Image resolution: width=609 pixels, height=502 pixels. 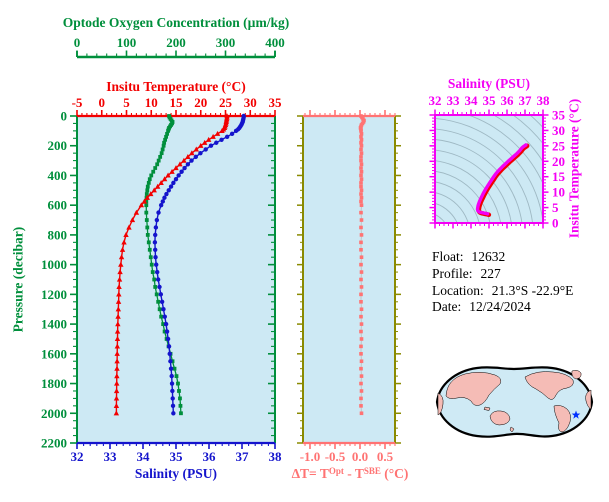 What do you see at coordinates (176, 22) in the screenshot?
I see `oxygen-axis-title: Optode Oxygen Concentration (µm/kg)` at bounding box center [176, 22].